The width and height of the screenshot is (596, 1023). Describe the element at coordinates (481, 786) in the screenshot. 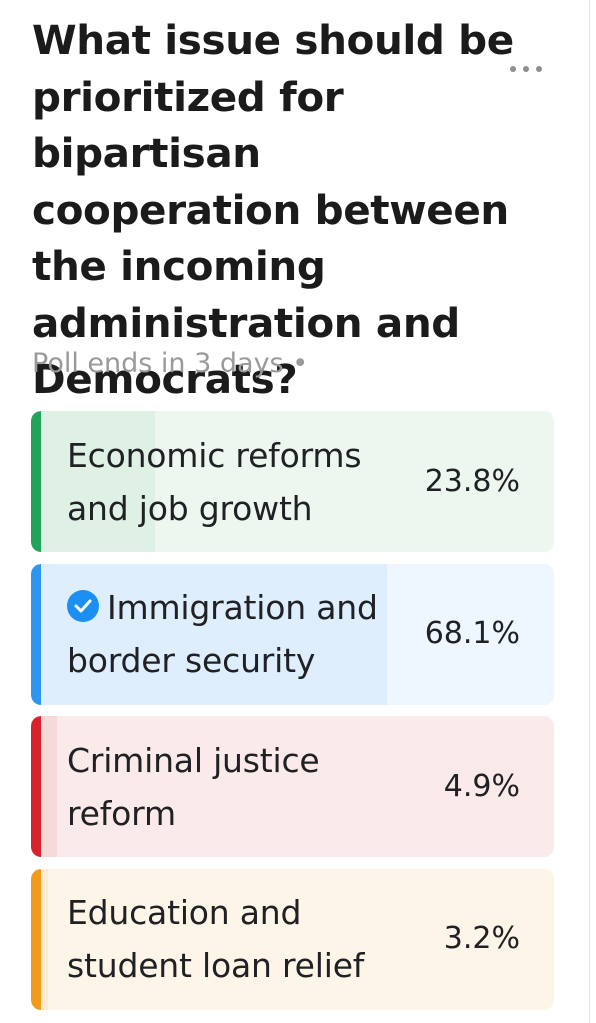

I see `option-percent: 4.9%` at that location.